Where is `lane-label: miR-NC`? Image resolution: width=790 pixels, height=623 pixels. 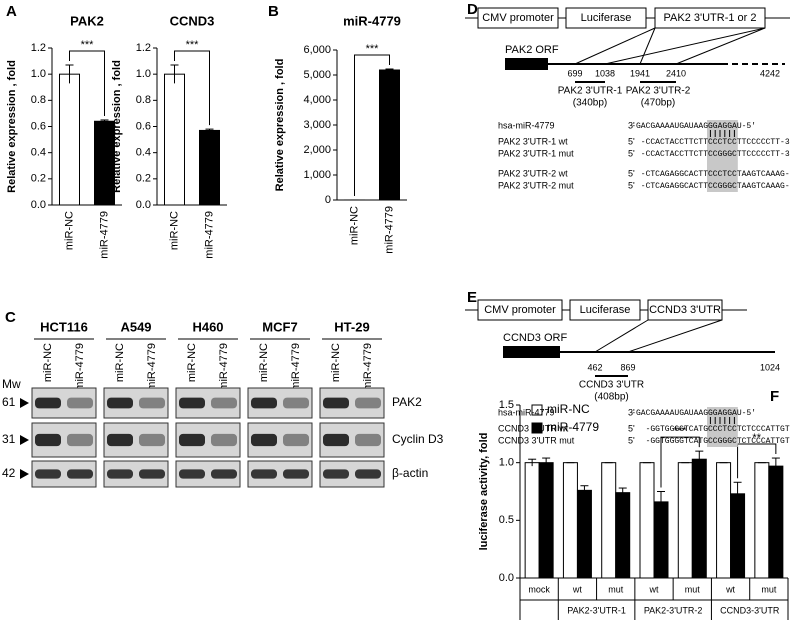 lane-label: miR-NC is located at coordinates (336, 362).